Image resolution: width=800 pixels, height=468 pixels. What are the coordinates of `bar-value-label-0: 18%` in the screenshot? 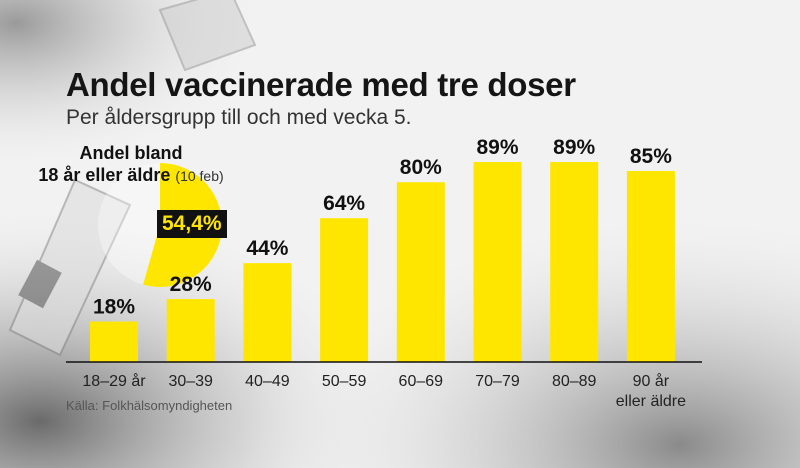 It's located at (114, 307).